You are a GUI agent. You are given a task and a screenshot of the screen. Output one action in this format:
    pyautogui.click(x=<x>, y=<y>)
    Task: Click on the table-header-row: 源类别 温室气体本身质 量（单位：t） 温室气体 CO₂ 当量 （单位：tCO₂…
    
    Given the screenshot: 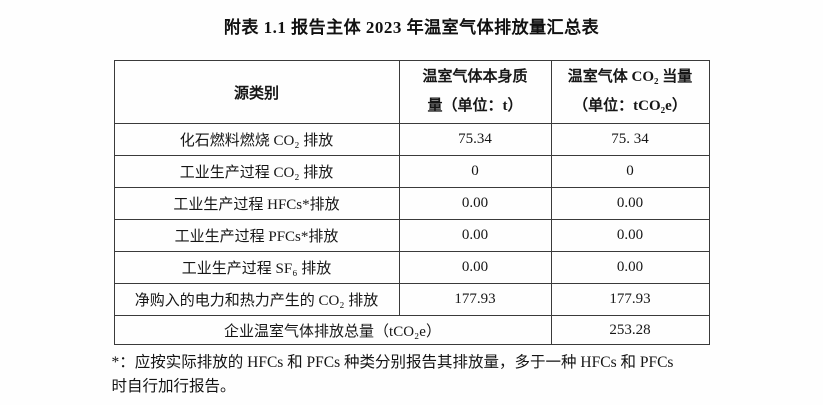 What is the action you would take?
    pyautogui.click(x=411, y=92)
    